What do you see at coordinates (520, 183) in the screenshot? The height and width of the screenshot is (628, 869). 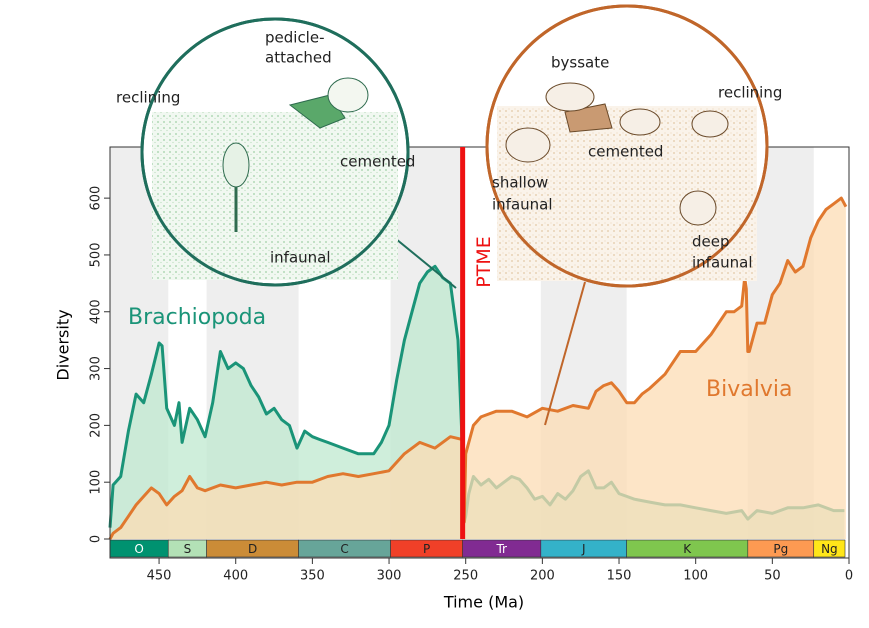 I see `inset-label: shallow` at bounding box center [520, 183].